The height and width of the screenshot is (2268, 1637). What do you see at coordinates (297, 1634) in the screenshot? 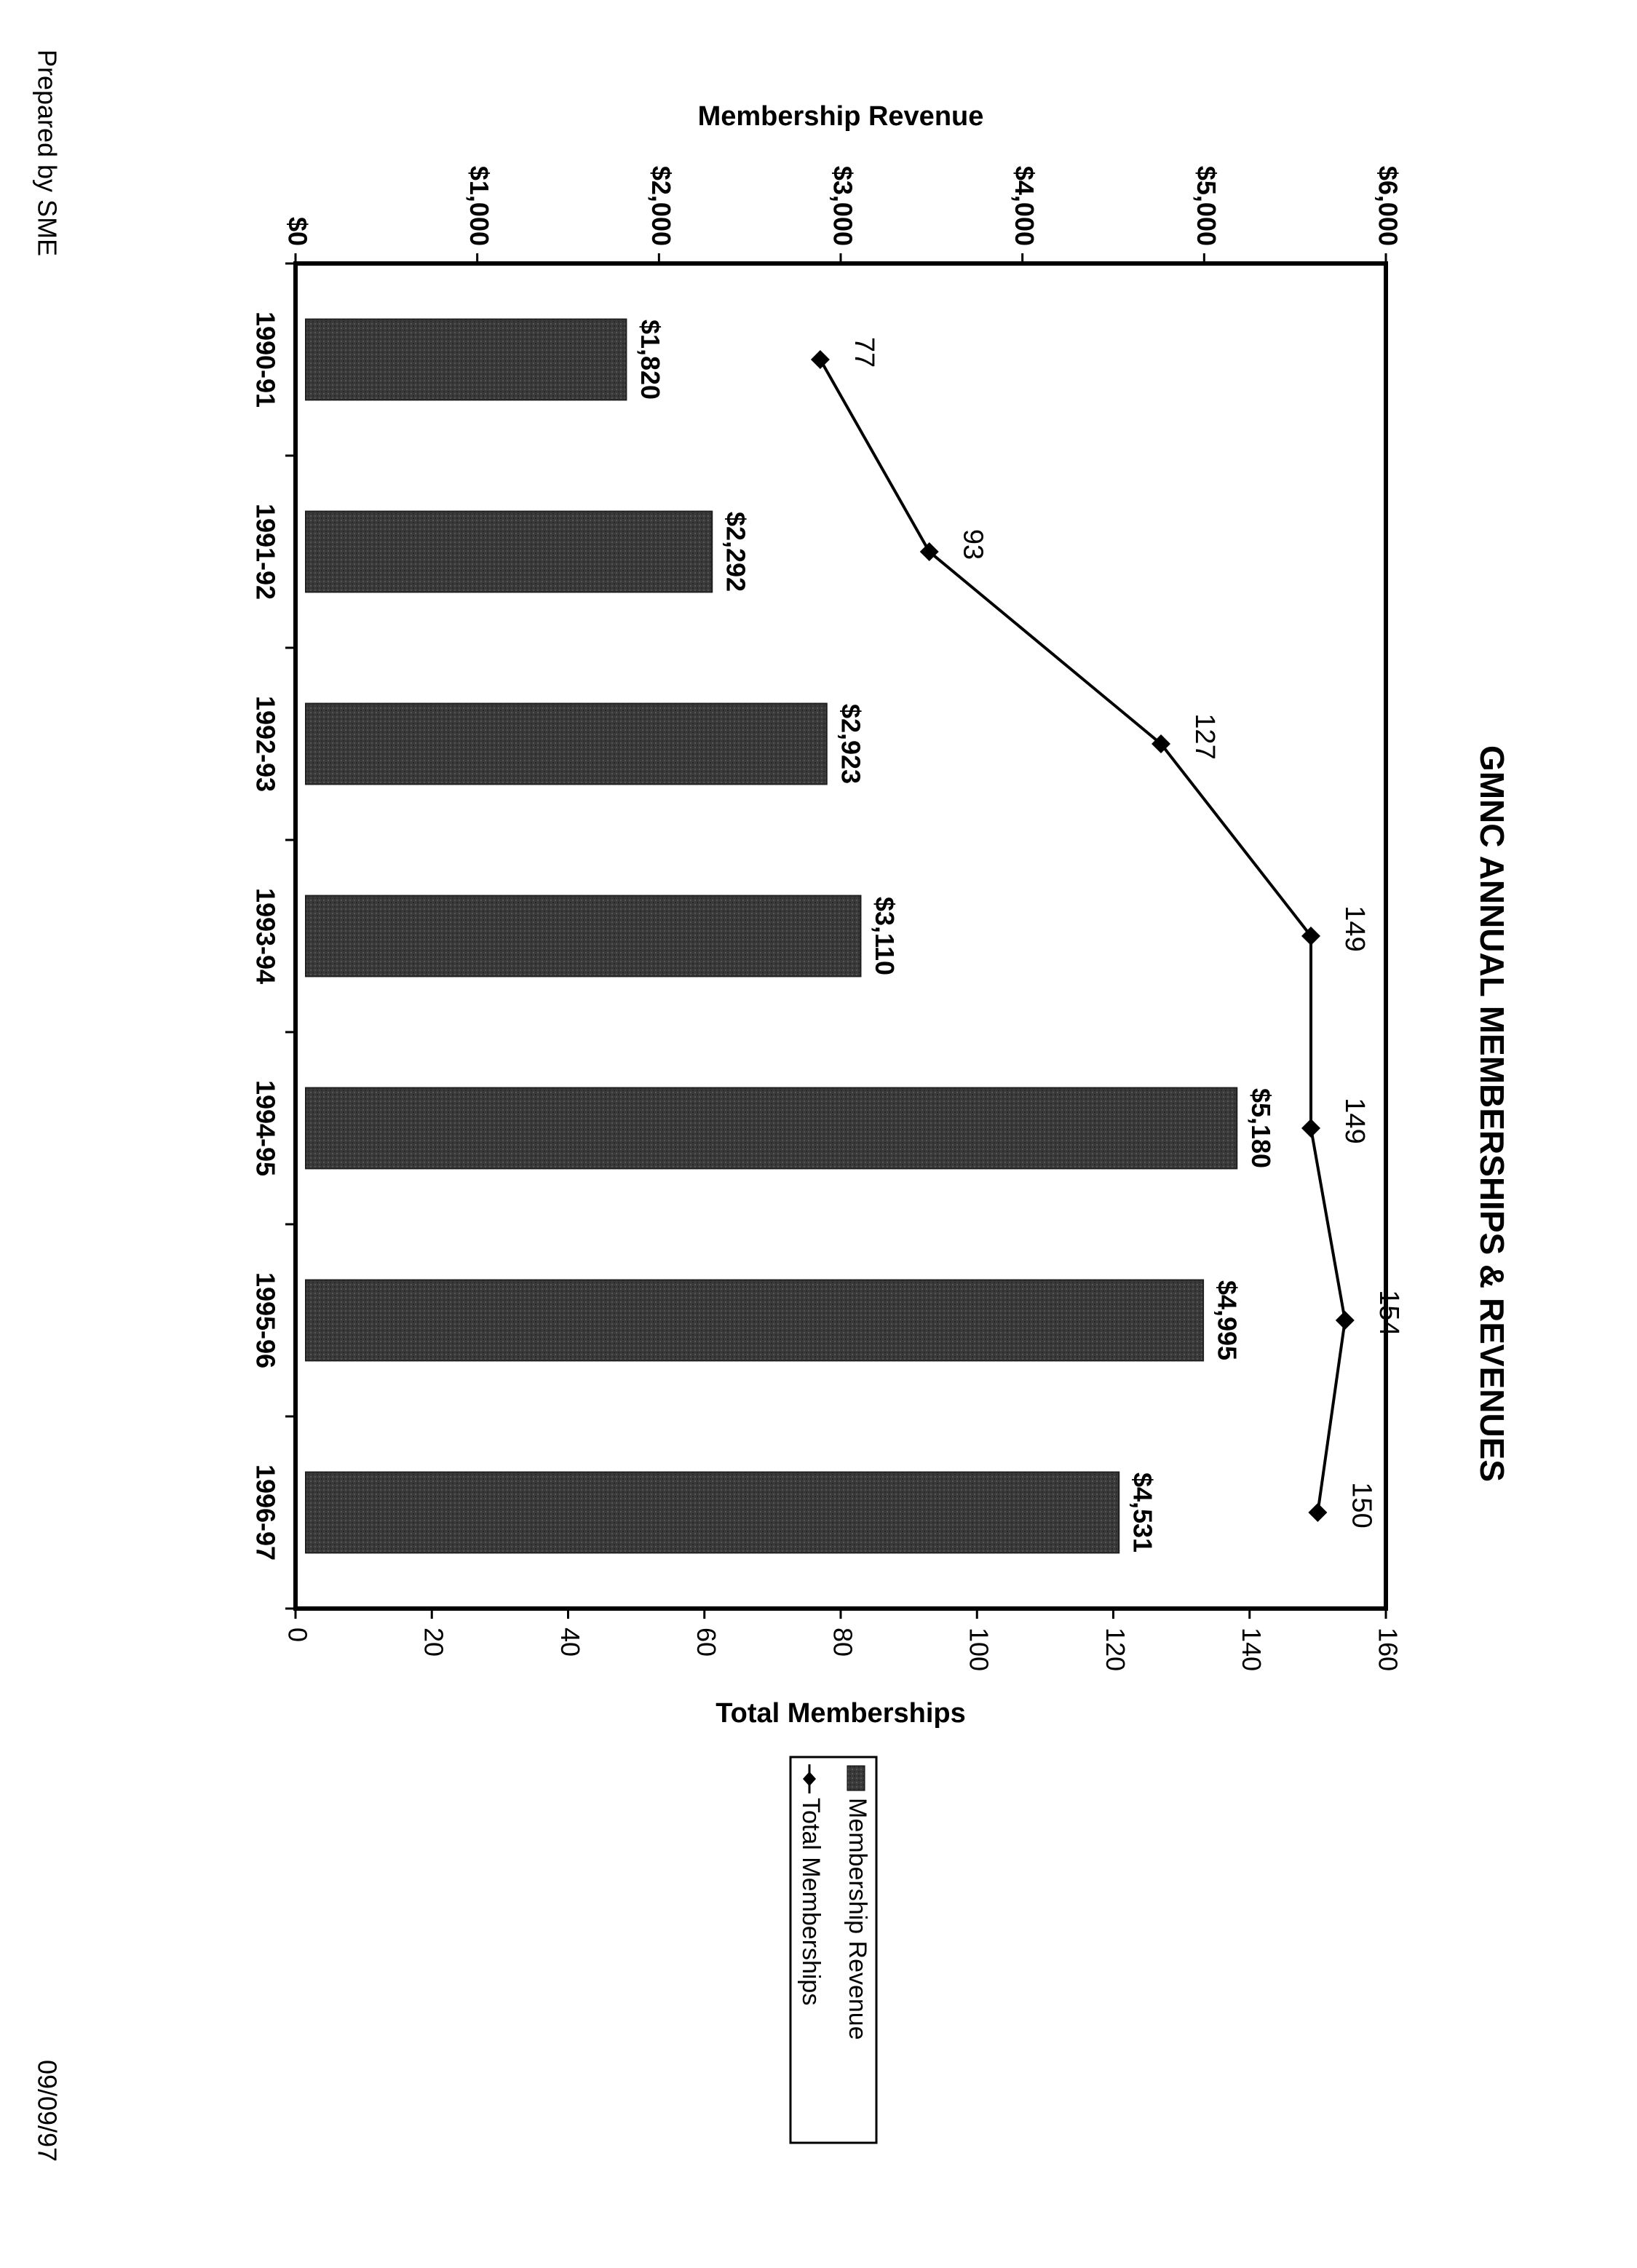
I see `membership-tick-label: 0` at bounding box center [297, 1634].